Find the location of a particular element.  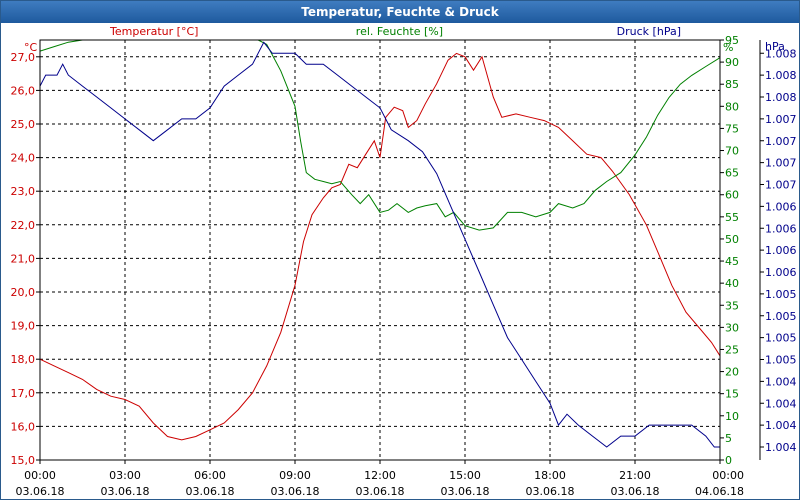

humidity-tick-label: 15 is located at coordinates (732, 394).